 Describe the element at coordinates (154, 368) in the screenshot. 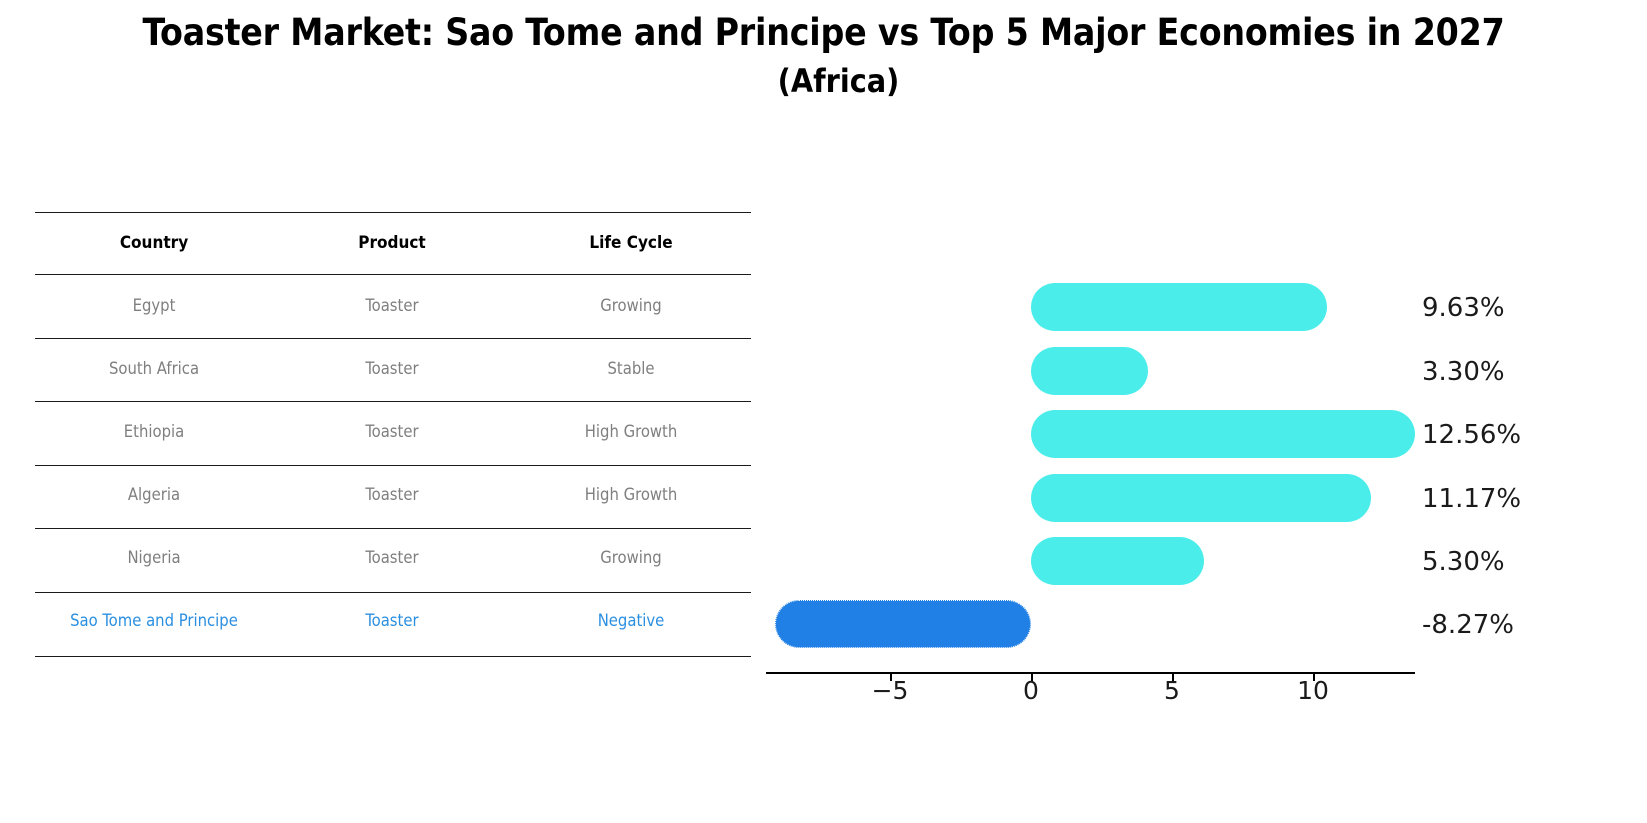

I see `cell-country: South Africa` at that location.